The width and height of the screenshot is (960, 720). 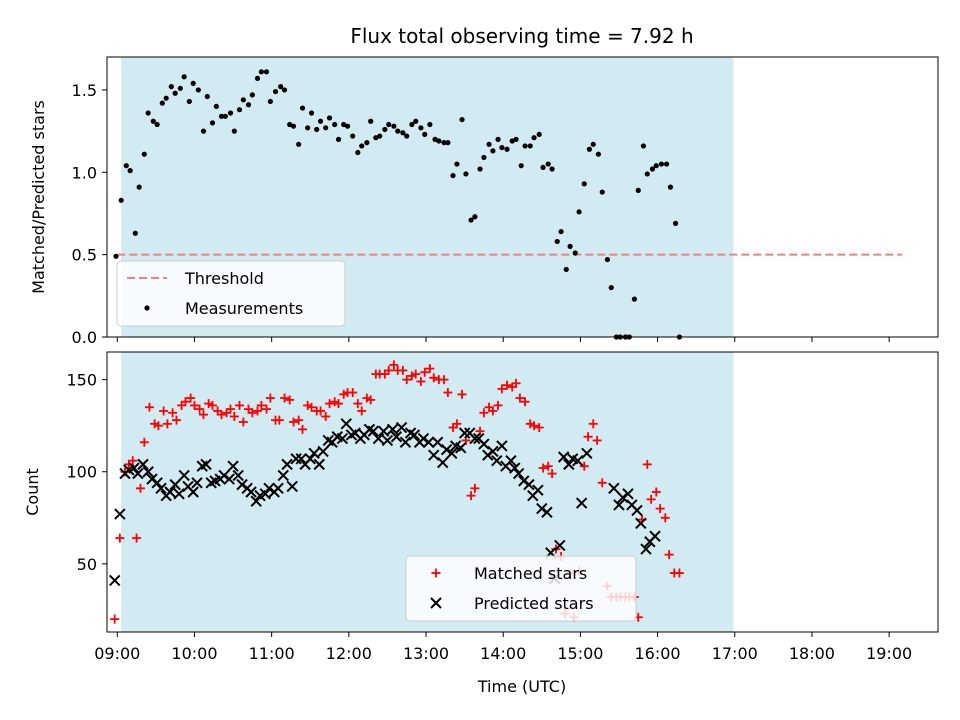 I want to click on x-tick-label: 12:00, so click(x=349, y=653).